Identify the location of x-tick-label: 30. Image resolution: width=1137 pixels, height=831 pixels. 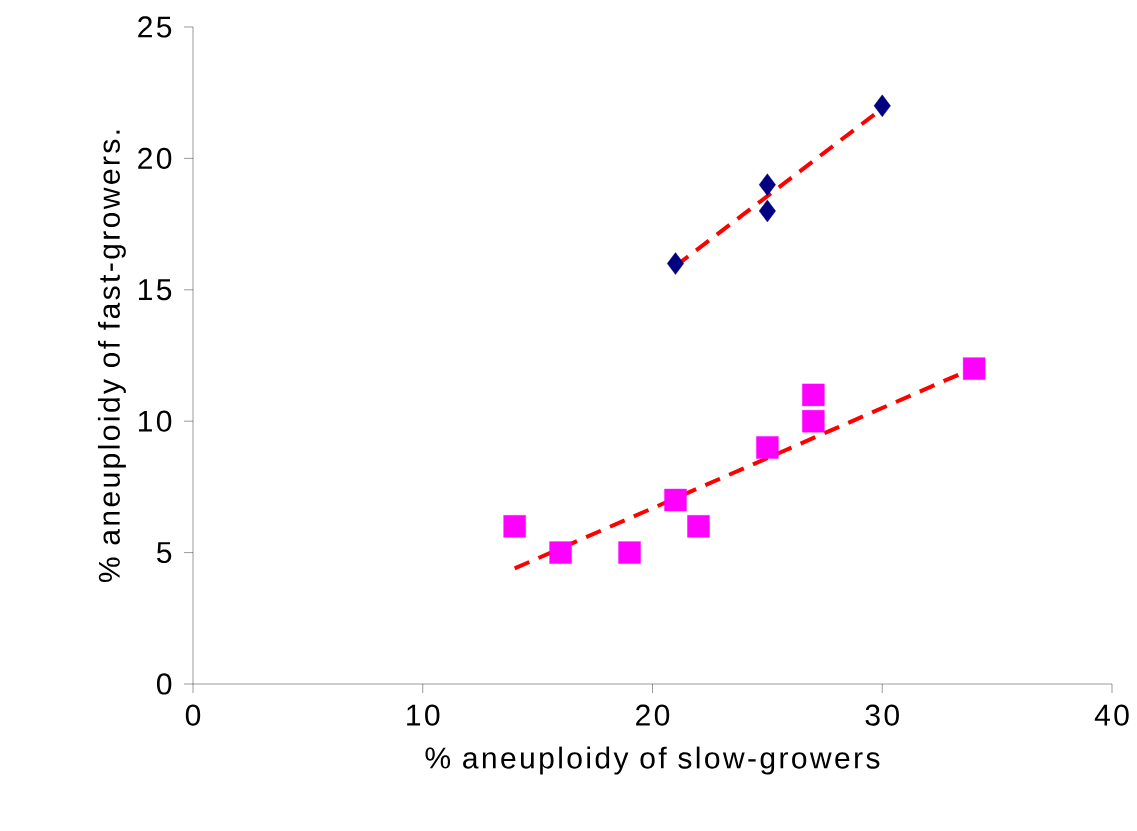
(882, 715).